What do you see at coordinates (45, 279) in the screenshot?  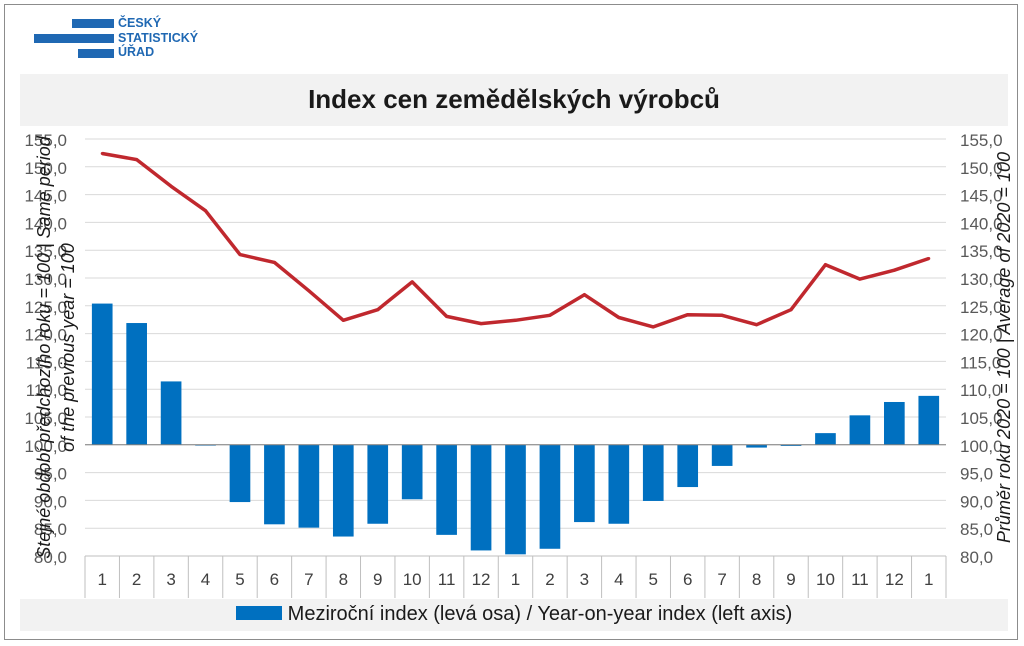 I see `y-tick-left: 130,0` at bounding box center [45, 279].